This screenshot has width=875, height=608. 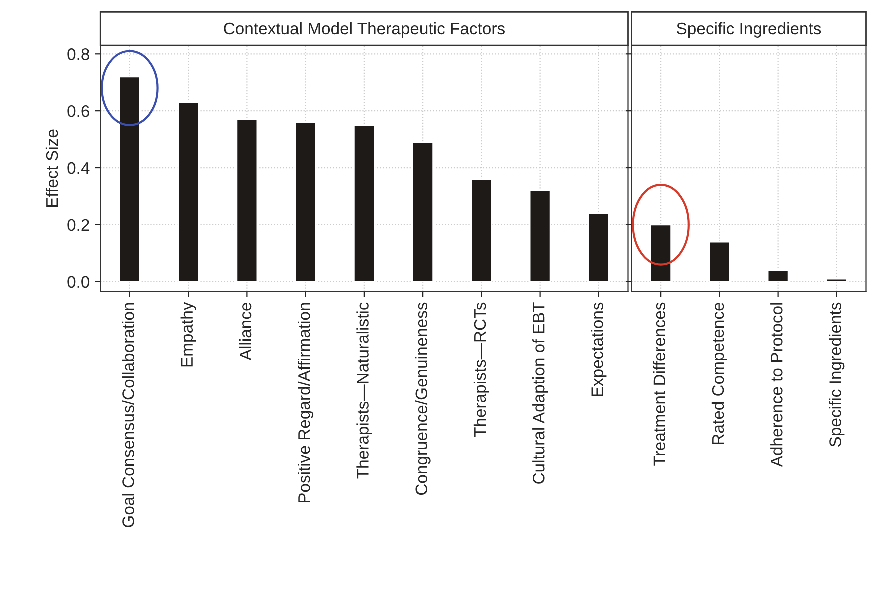 What do you see at coordinates (52, 169) in the screenshot?
I see `y-axis-title: Effect Size` at bounding box center [52, 169].